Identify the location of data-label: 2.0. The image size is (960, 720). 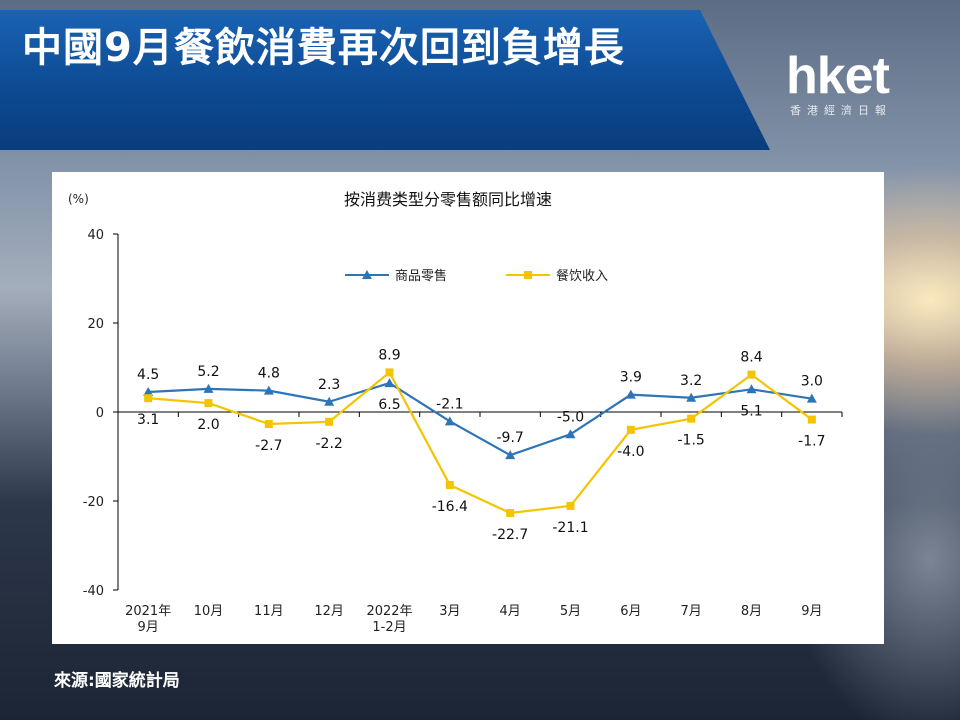
(208, 425).